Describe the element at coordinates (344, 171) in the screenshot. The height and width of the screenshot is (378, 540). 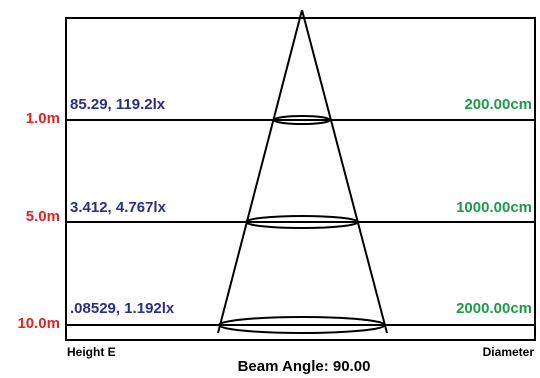
I see `beam-right-edge` at that location.